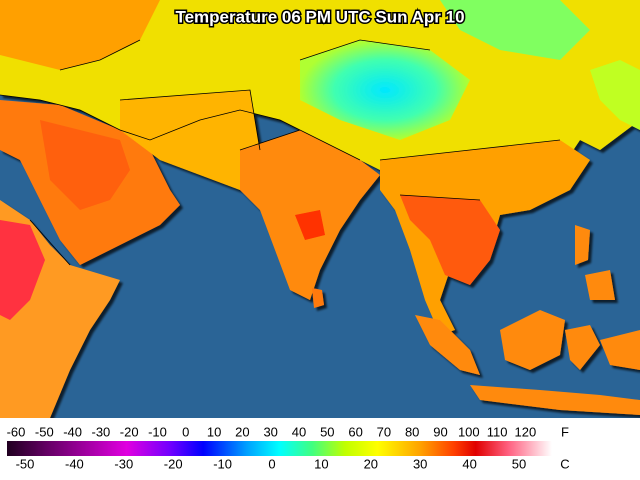 Image resolution: width=640 pixels, height=480 pixels. I want to click on celsius-label: 50, so click(519, 463).